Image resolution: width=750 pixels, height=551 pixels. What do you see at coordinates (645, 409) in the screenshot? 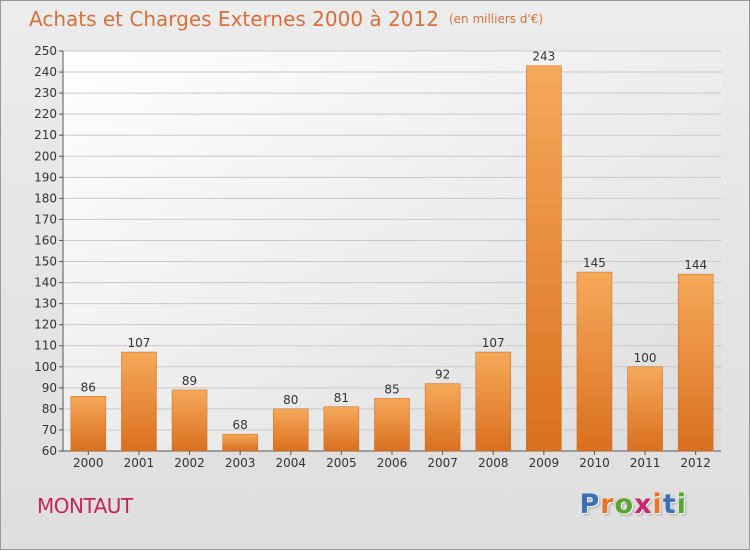
I see `bar-2011` at bounding box center [645, 409].